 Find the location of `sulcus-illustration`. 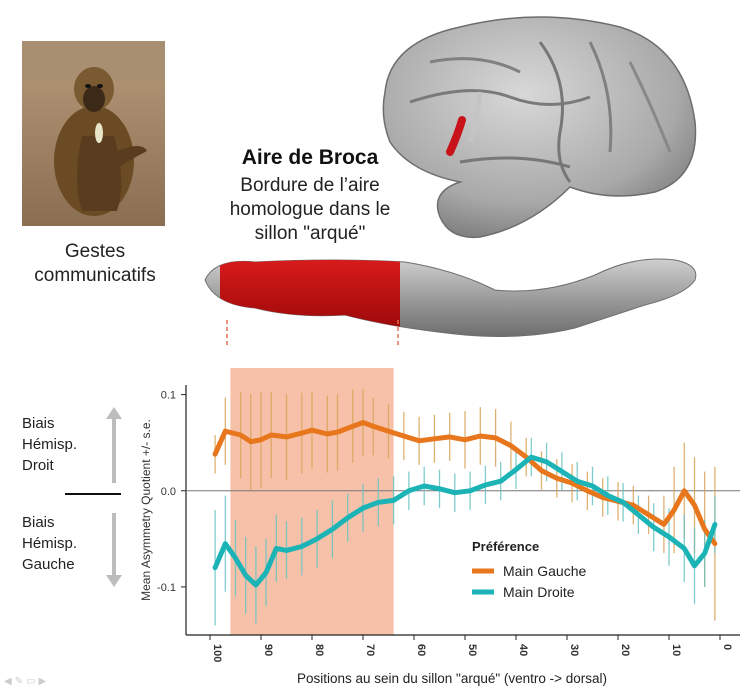

sulcus-illustration is located at coordinates (450, 301).